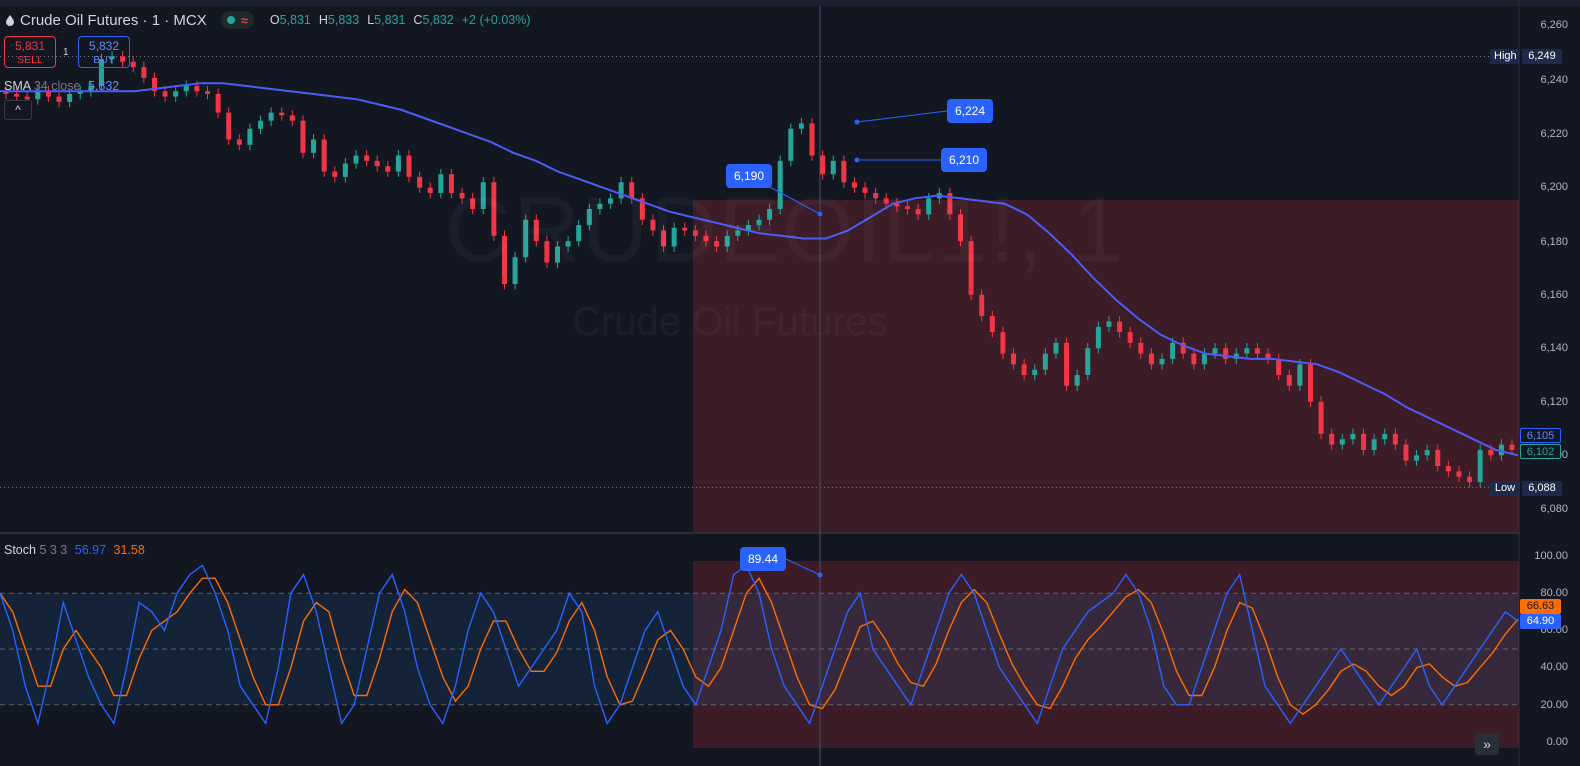  What do you see at coordinates (749, 176) in the screenshot?
I see `price-callout: 6,190` at bounding box center [749, 176].